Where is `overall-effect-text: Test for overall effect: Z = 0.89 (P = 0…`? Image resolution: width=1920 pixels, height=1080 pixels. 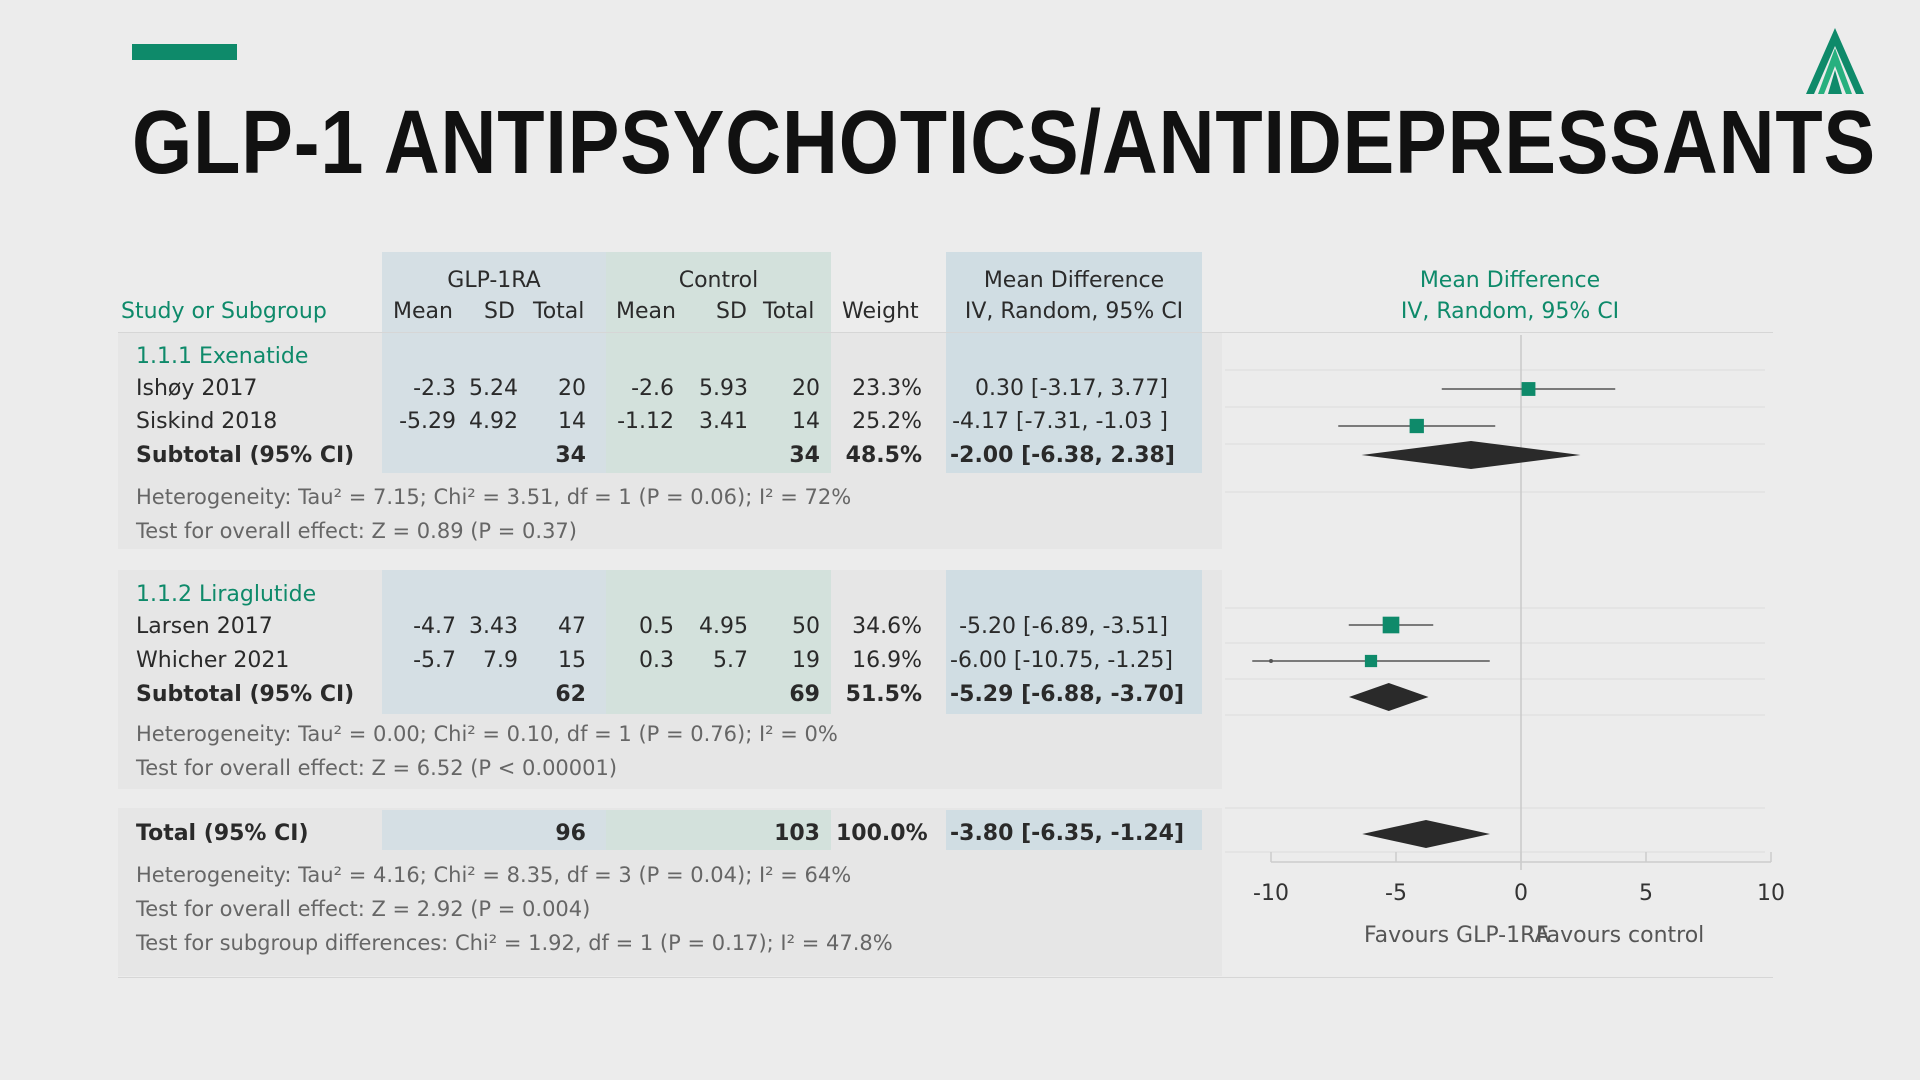
overall-effect-text: Test for overall effect: Z = 0.89 (P = 0… is located at coordinates (356, 531).